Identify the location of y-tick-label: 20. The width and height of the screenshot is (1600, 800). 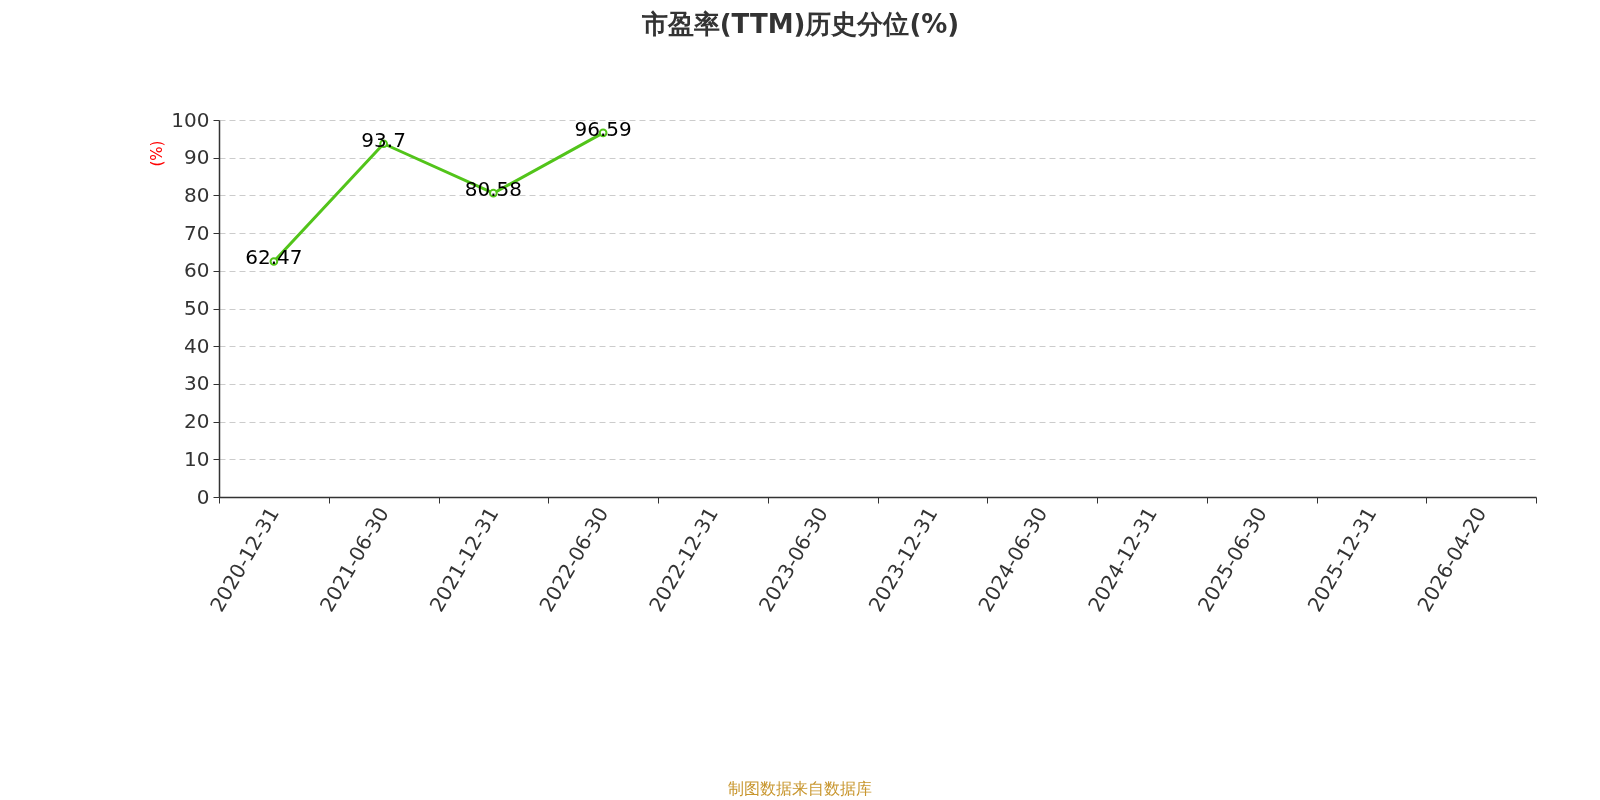
(197, 421).